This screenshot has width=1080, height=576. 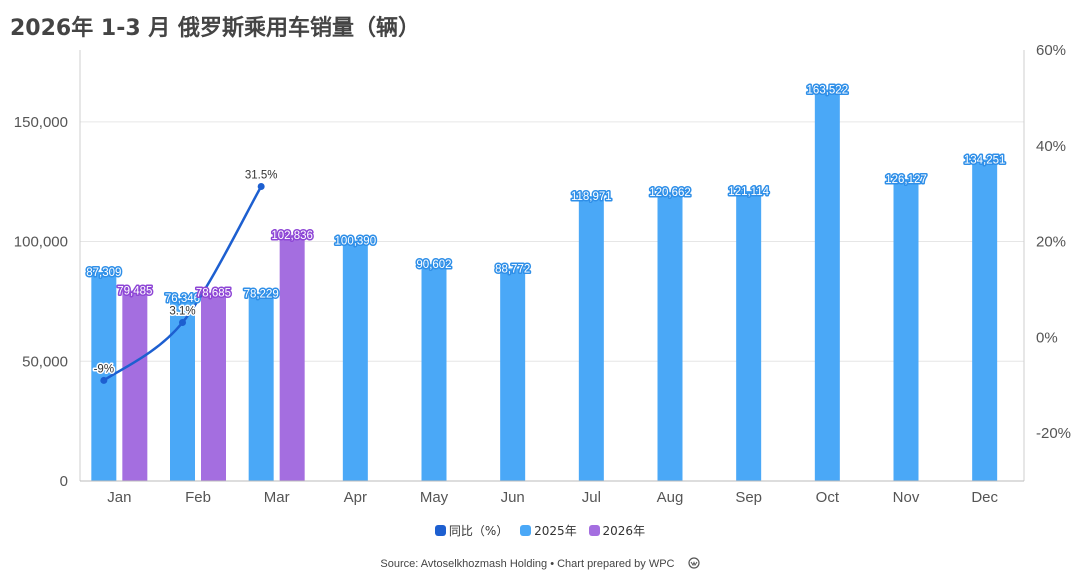 What do you see at coordinates (41, 242) in the screenshot?
I see `y-left-tick-label: 100,000` at bounding box center [41, 242].